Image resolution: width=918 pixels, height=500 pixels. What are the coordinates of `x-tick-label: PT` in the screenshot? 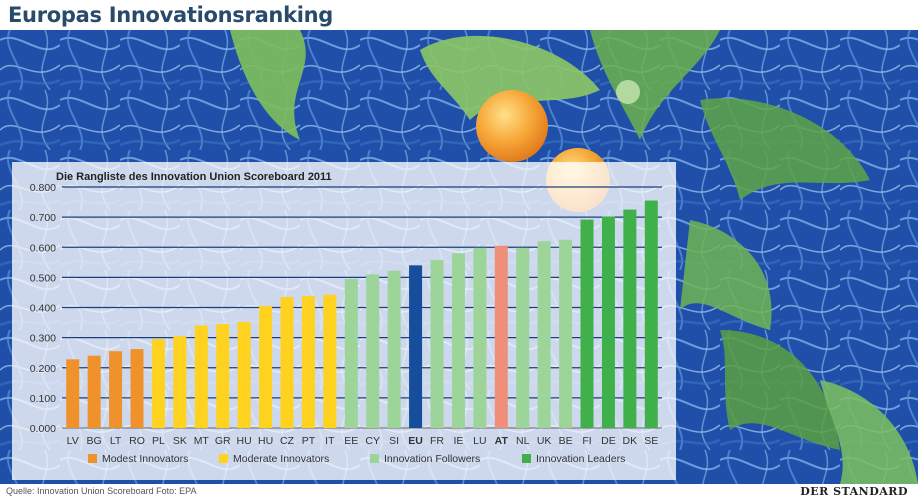 It's located at (309, 441).